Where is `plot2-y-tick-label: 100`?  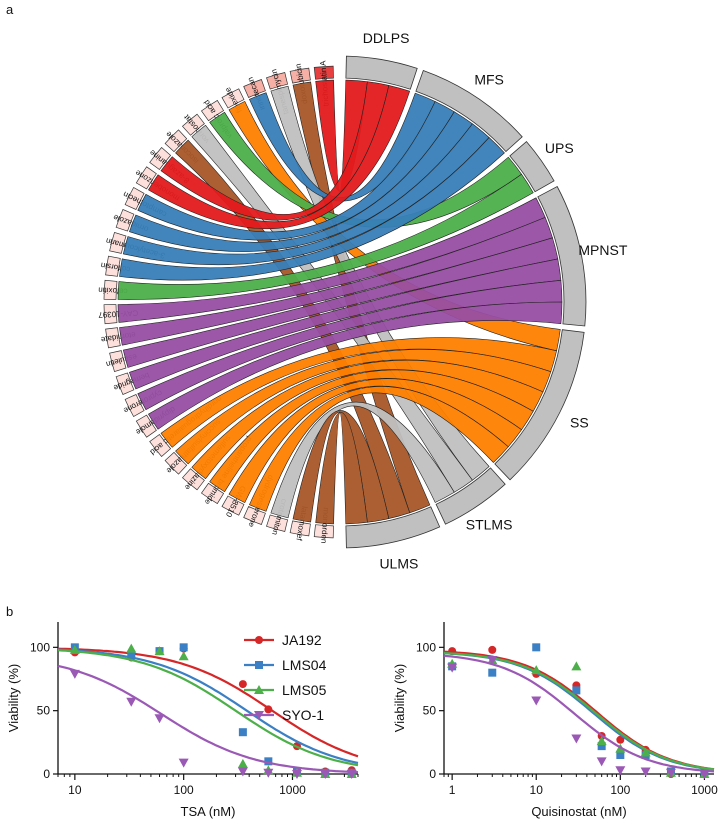
plot2-y-tick-label: 100 is located at coordinates (426, 647).